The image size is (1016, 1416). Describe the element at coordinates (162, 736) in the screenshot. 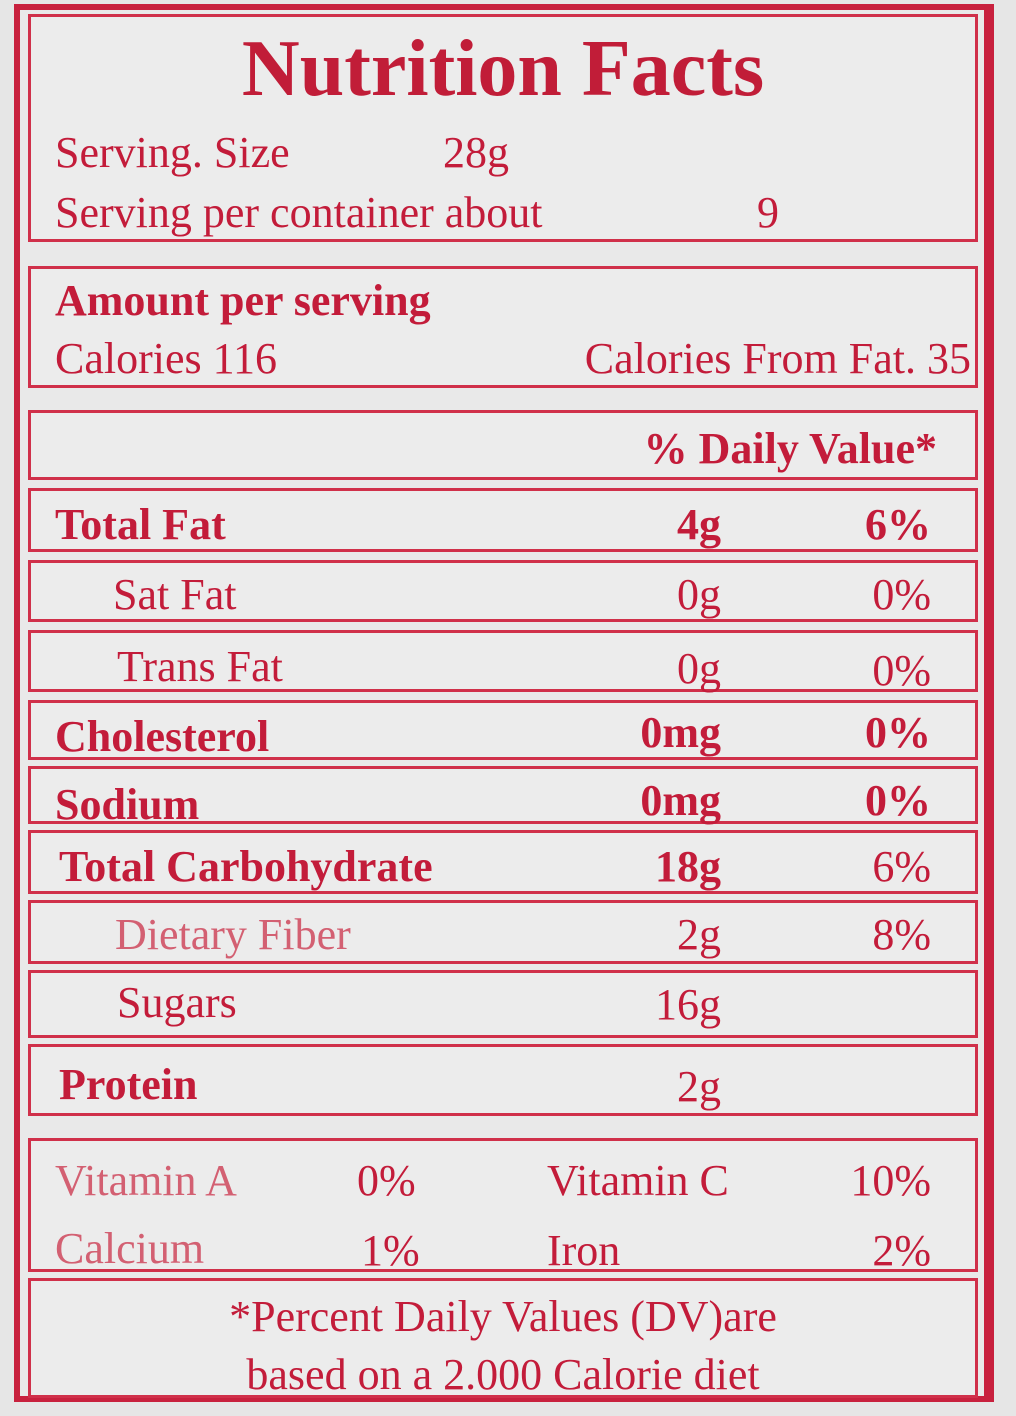

I see `nutrient-name: Cholesterol` at that location.